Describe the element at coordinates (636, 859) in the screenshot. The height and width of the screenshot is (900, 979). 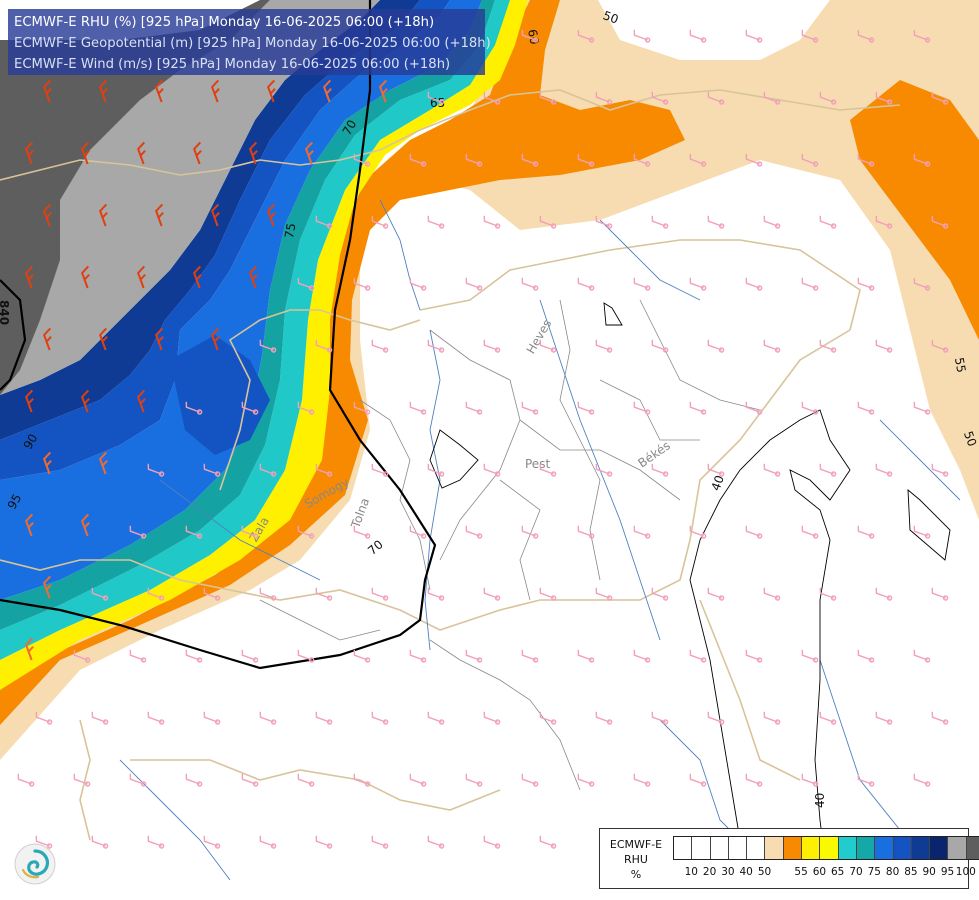
I see `legend-var: RHU` at that location.